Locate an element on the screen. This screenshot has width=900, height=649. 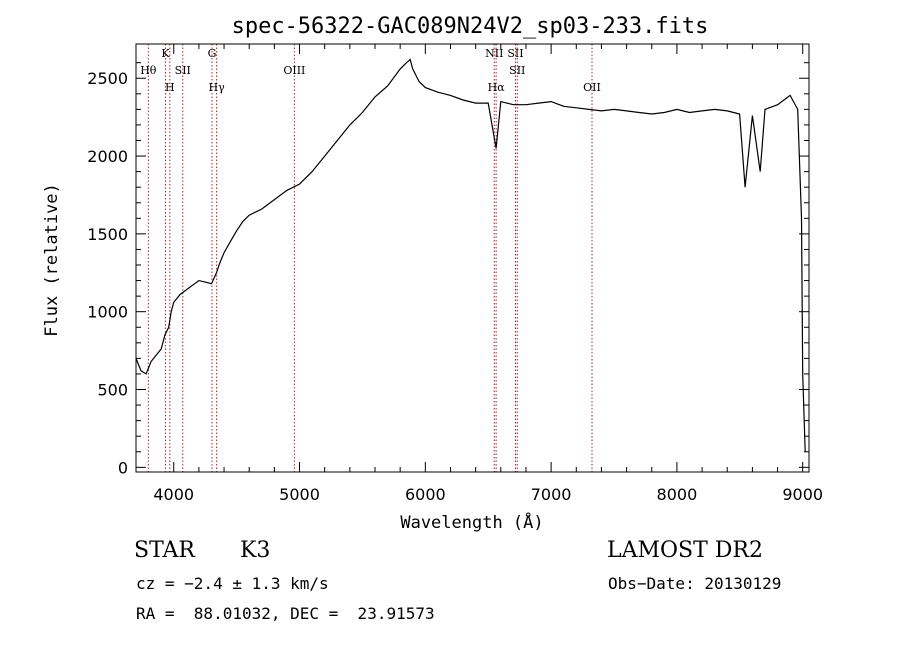
line-label: K is located at coordinates (165, 53).